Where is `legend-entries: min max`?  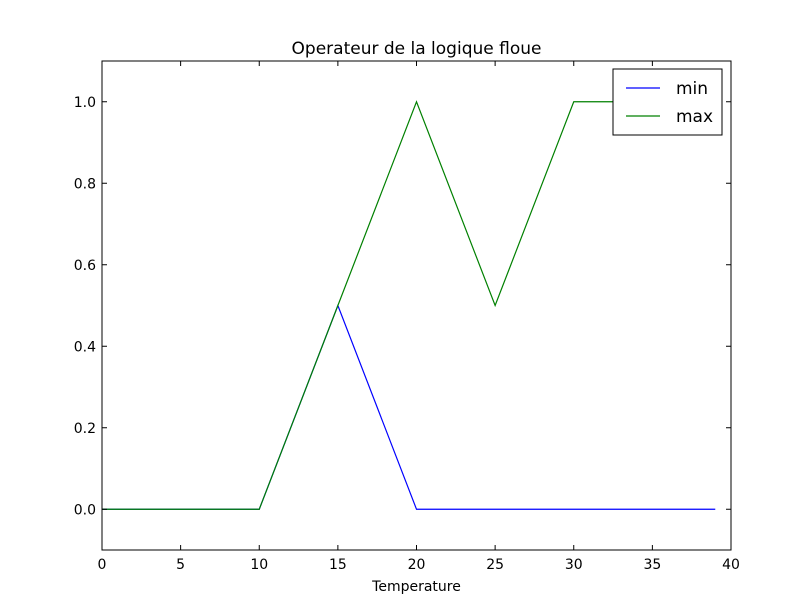 legend-entries: min max is located at coordinates (669, 103).